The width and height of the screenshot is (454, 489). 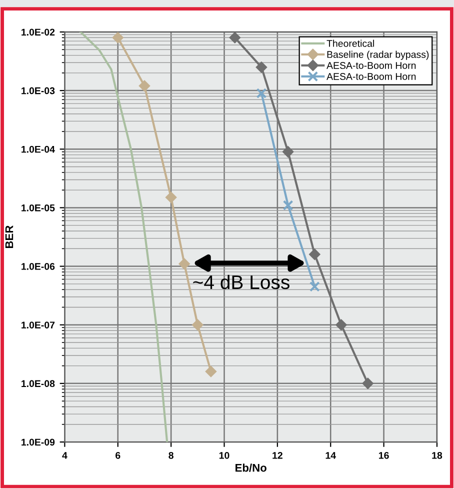 What do you see at coordinates (241, 282) in the screenshot?
I see `annotation: ~4 dB Loss` at bounding box center [241, 282].